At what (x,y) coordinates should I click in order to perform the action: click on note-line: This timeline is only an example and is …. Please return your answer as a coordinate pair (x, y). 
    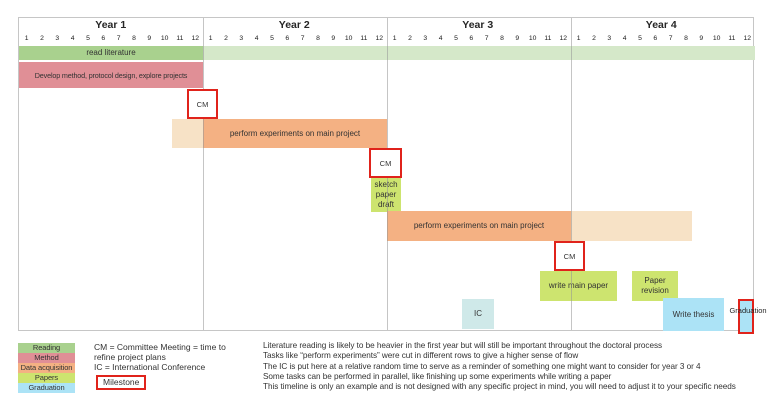
    Looking at the image, I should click on (499, 387).